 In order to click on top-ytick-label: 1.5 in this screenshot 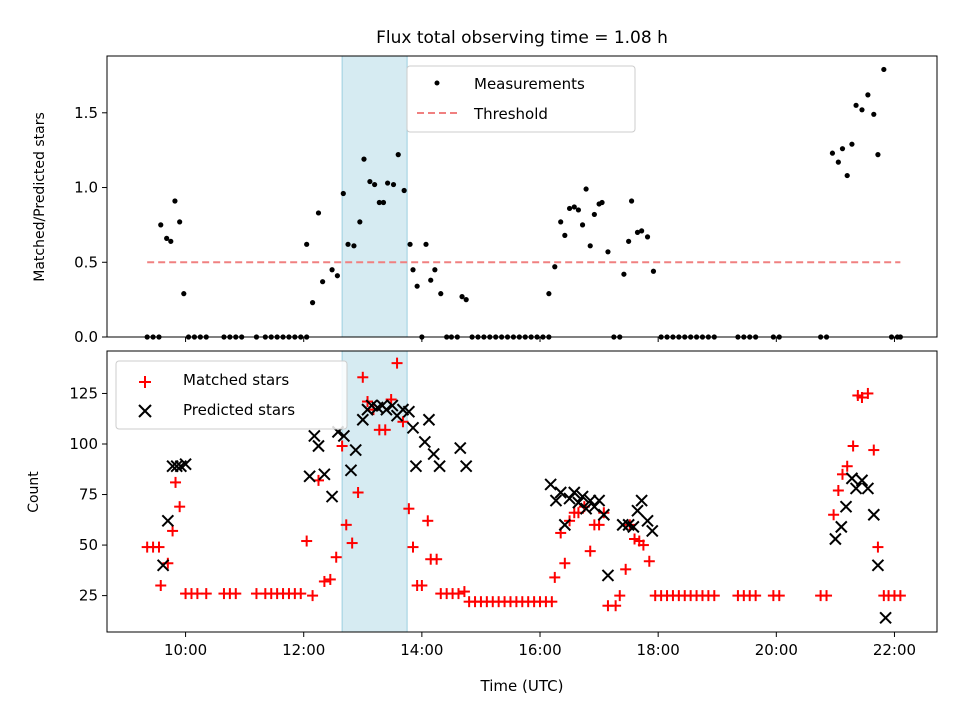, I will do `click(86, 113)`.